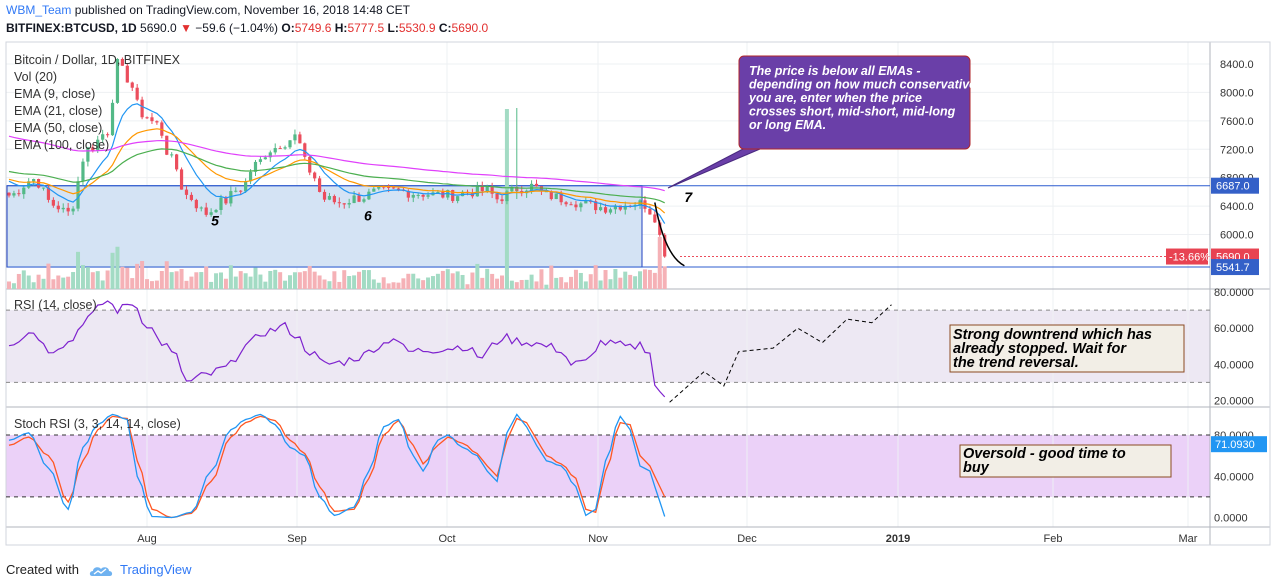  What do you see at coordinates (1189, 258) in the screenshot?
I see `change-percent-label: -13.66%` at bounding box center [1189, 258].